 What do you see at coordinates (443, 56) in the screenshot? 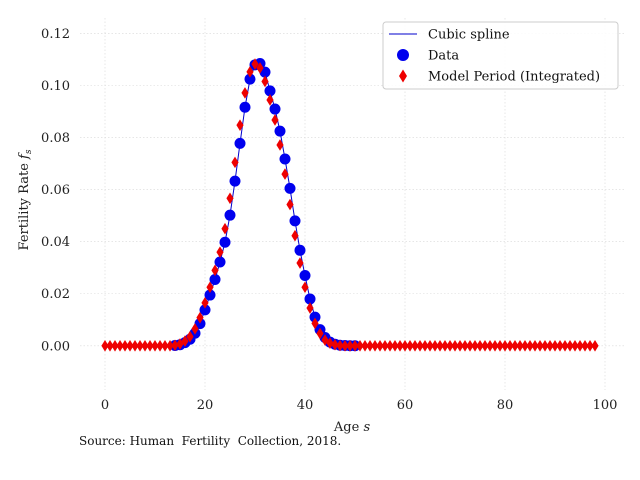
I see `legend-label: Data` at bounding box center [443, 56].